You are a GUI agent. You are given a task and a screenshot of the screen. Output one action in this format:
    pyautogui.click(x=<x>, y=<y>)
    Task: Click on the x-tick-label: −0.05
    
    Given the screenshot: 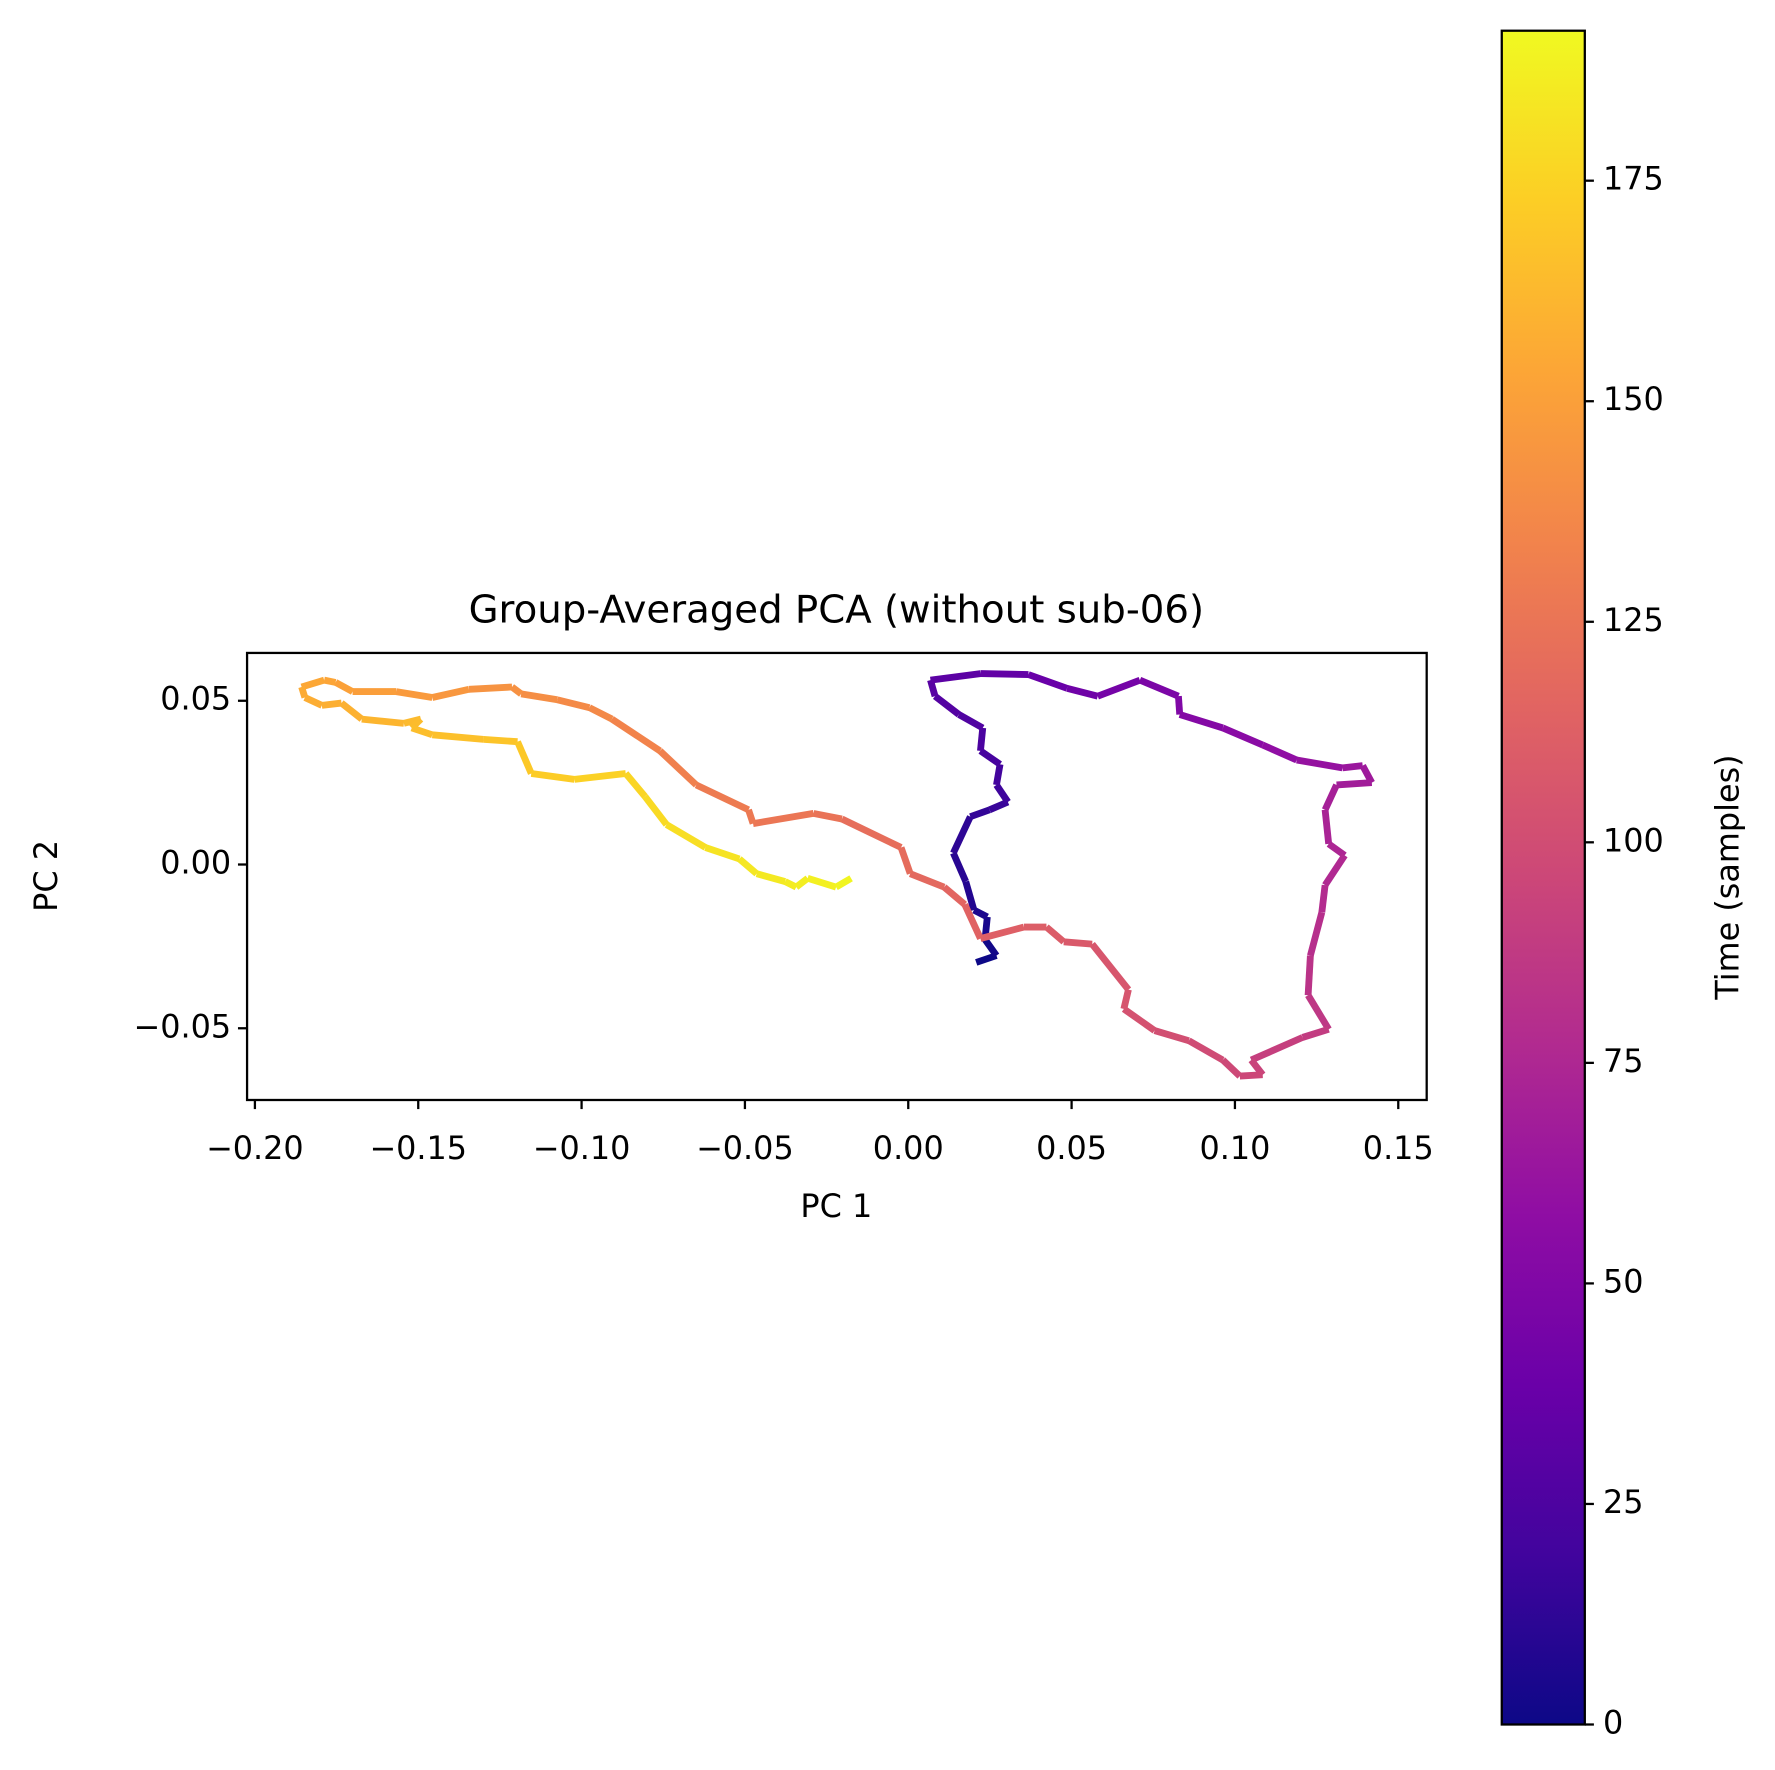 What is the action you would take?
    pyautogui.click(x=745, y=1148)
    